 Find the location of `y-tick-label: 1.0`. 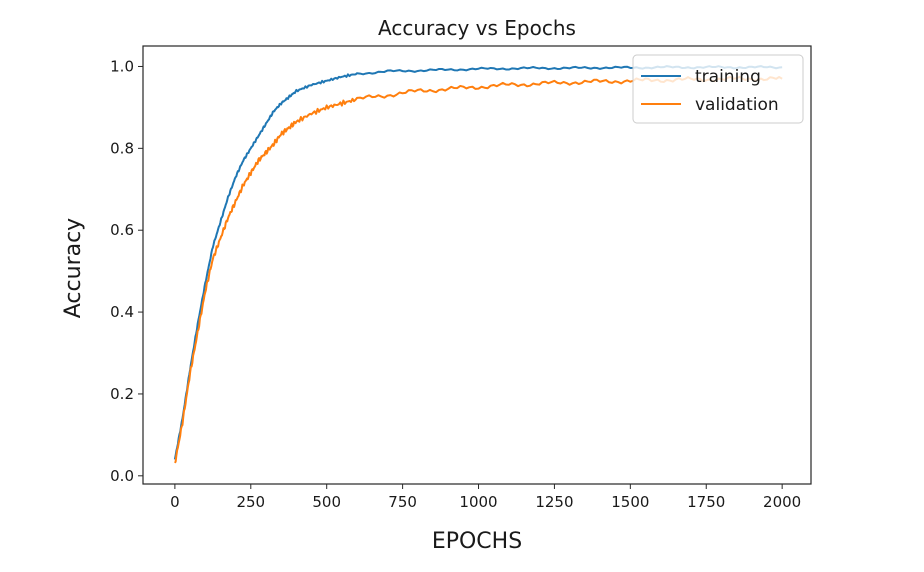

y-tick-label: 1.0 is located at coordinates (122, 66).